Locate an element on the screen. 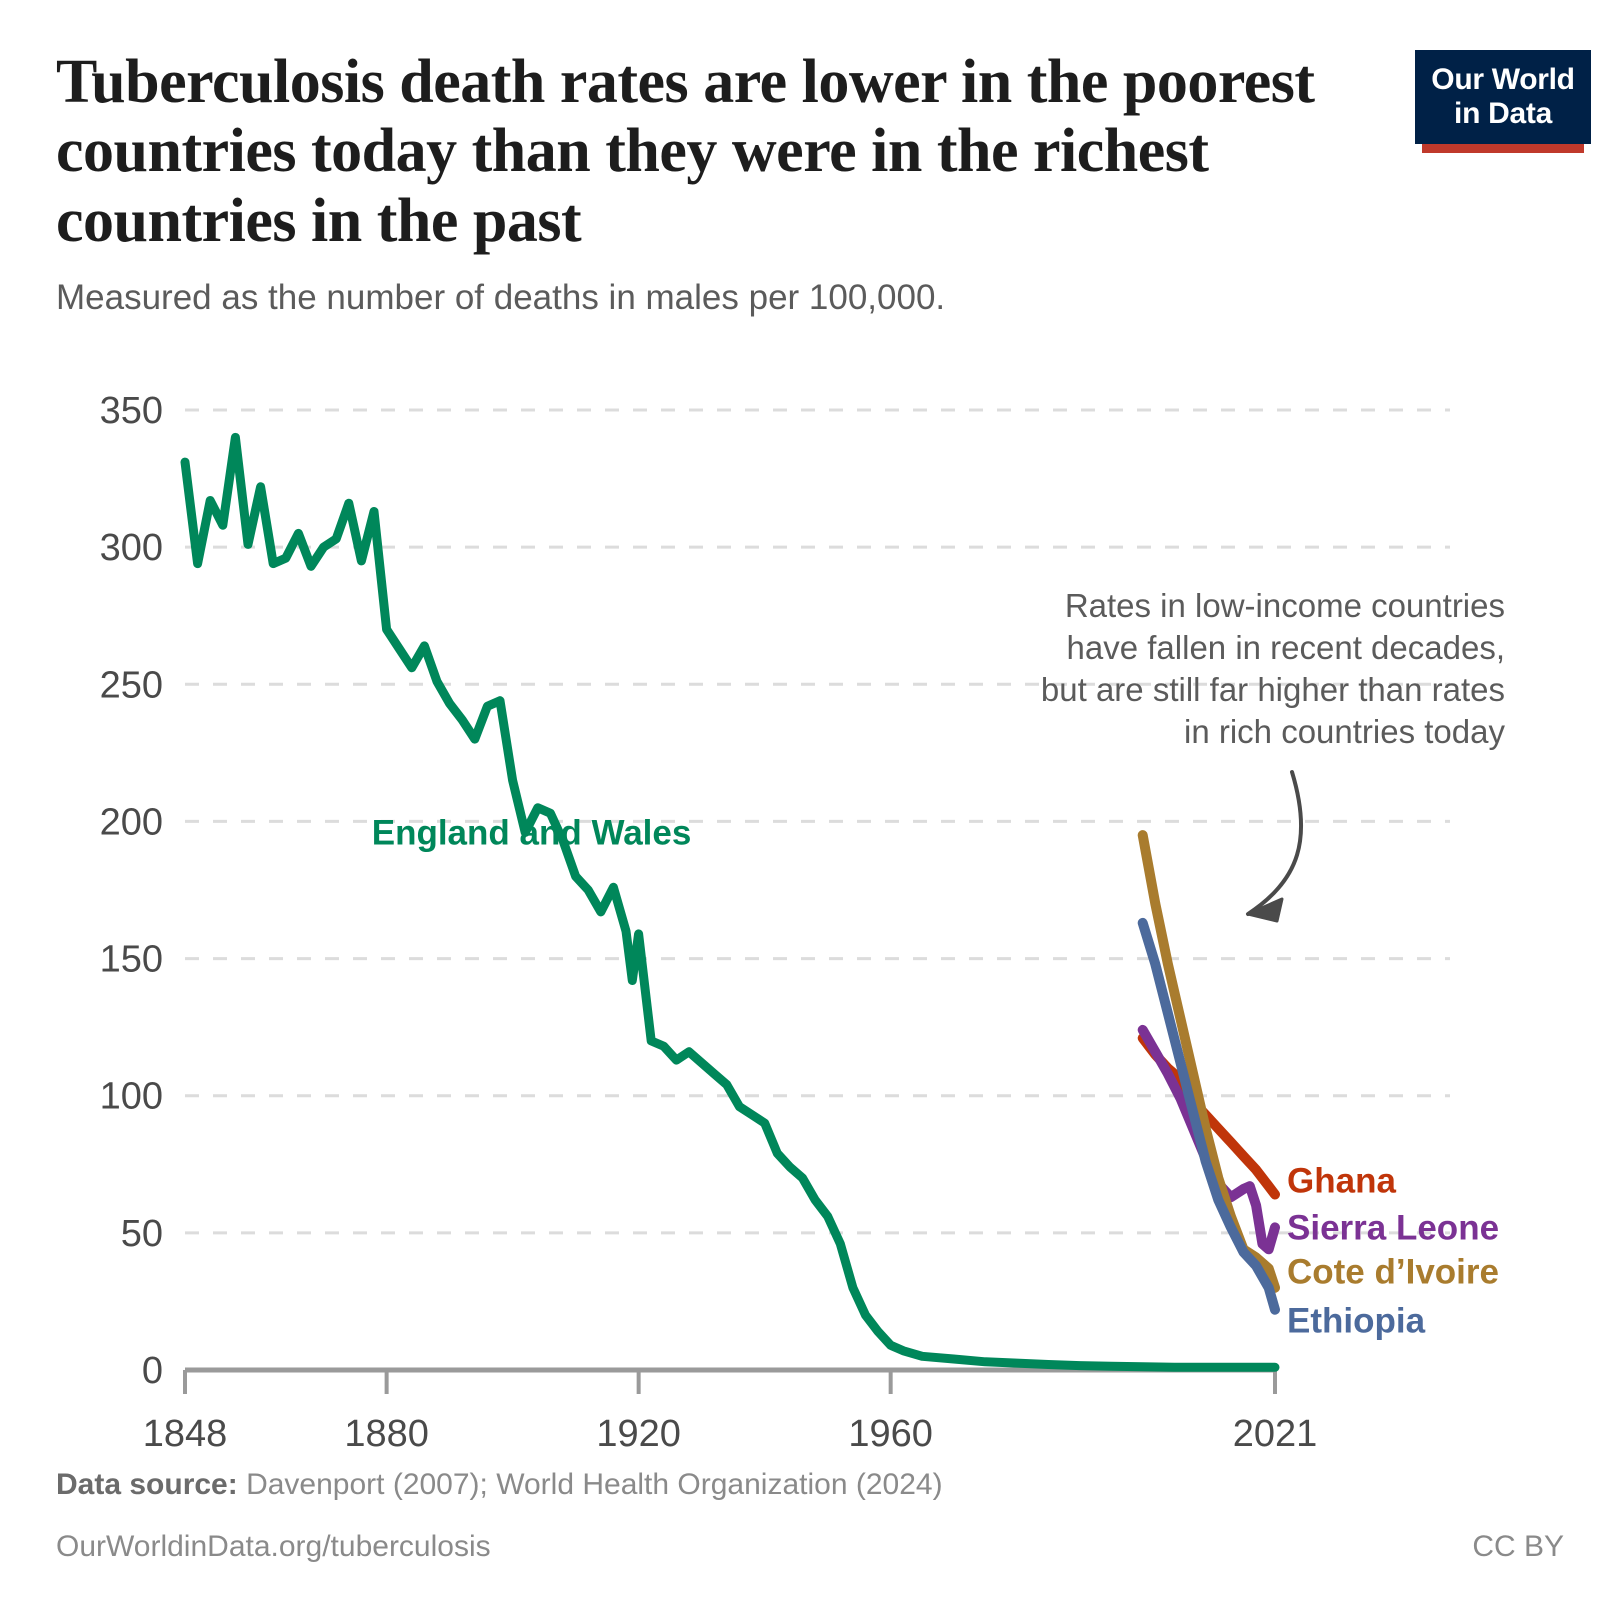 Image resolution: width=1620 pixels, height=1620 pixels. y-tick-label: 50 is located at coordinates (142, 1234).